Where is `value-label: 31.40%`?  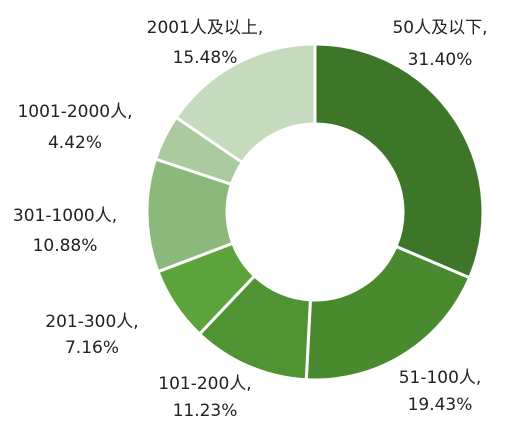
value-label: 31.40% is located at coordinates (440, 60).